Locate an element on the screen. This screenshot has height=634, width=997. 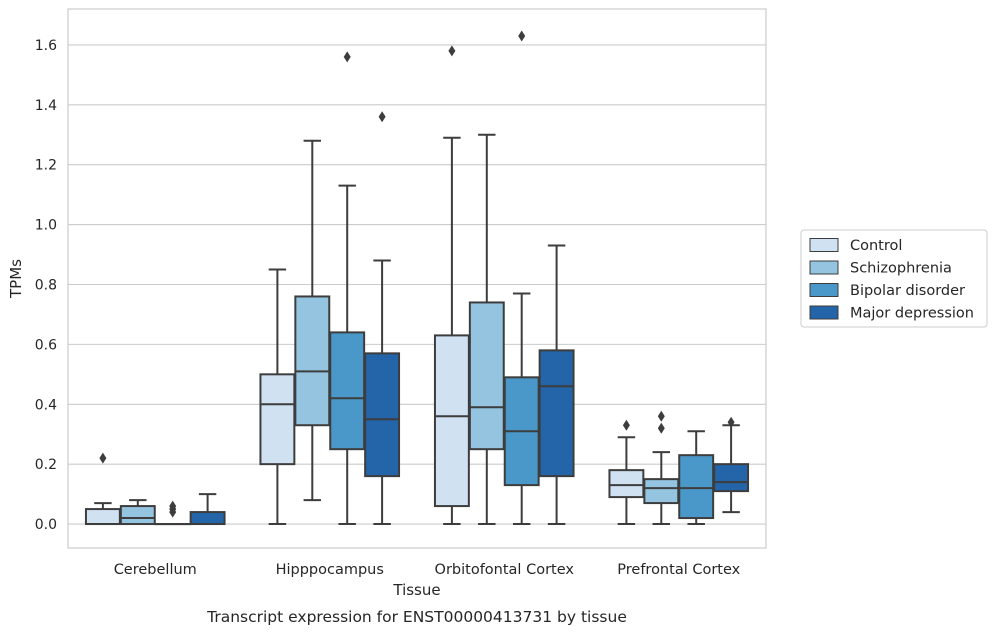
box-cerebellum-schizophrenia is located at coordinates (137, 512).